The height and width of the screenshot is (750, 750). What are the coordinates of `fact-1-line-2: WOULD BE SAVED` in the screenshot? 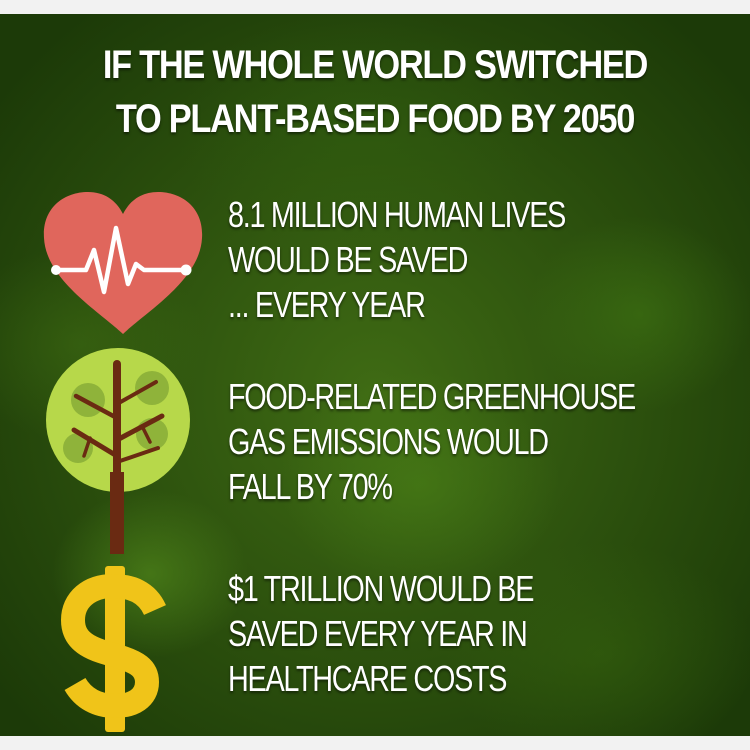 It's located at (348, 259).